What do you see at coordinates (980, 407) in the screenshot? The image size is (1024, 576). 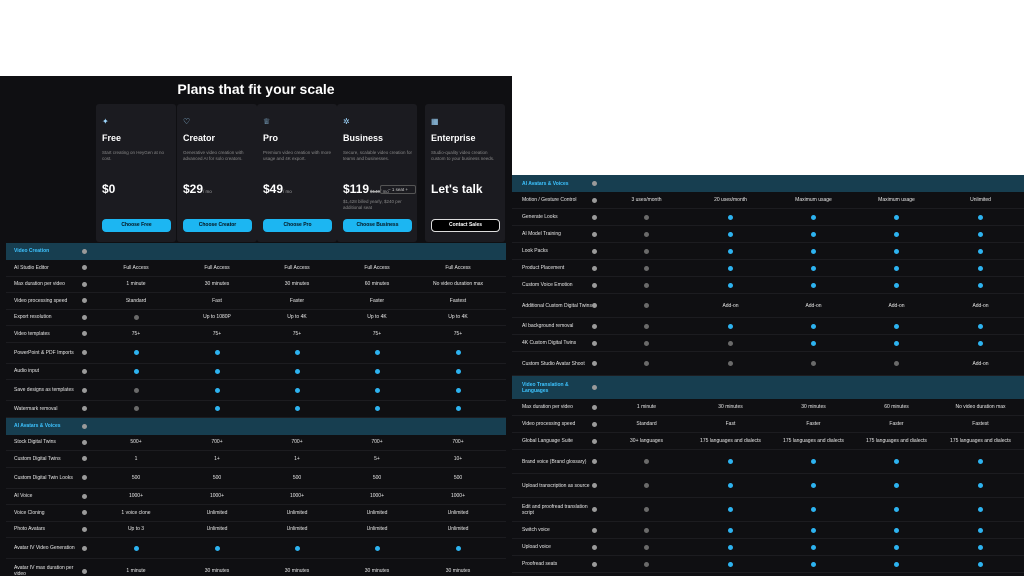 I see `cell-value: No video duration max` at bounding box center [980, 407].